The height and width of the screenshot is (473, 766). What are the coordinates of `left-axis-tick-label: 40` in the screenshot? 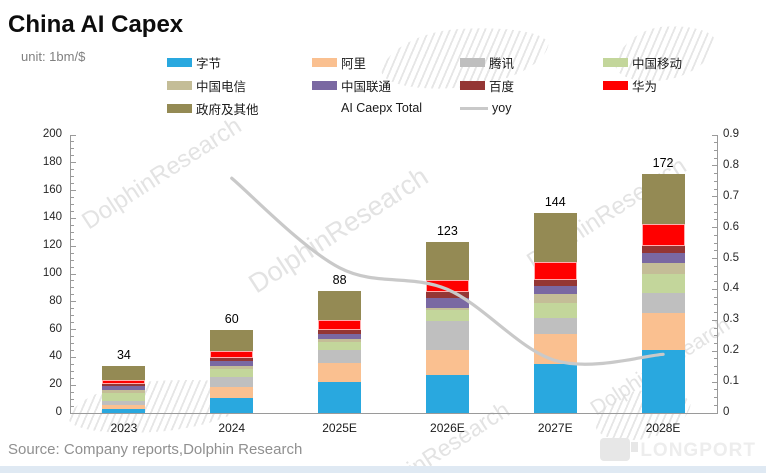 It's located at (55, 356).